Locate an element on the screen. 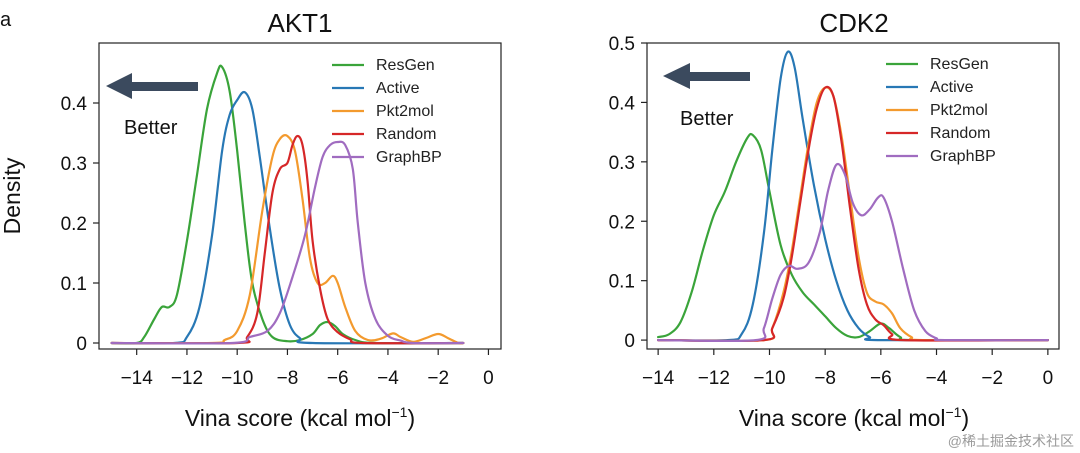 This screenshot has height=453, width=1080. chart-title: AKT1 is located at coordinates (299, 23).